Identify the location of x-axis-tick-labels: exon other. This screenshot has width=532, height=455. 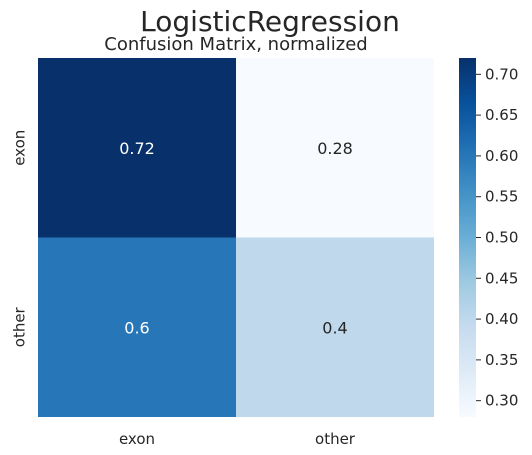
(237, 439).